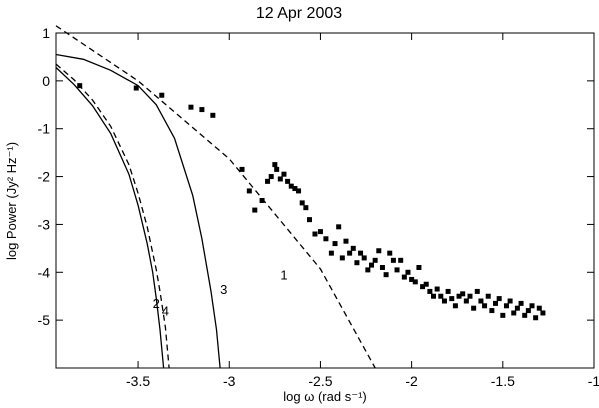 Image resolution: width=599 pixels, height=408 pixels. What do you see at coordinates (44, 320) in the screenshot?
I see `y-tick-label: -5` at bounding box center [44, 320].